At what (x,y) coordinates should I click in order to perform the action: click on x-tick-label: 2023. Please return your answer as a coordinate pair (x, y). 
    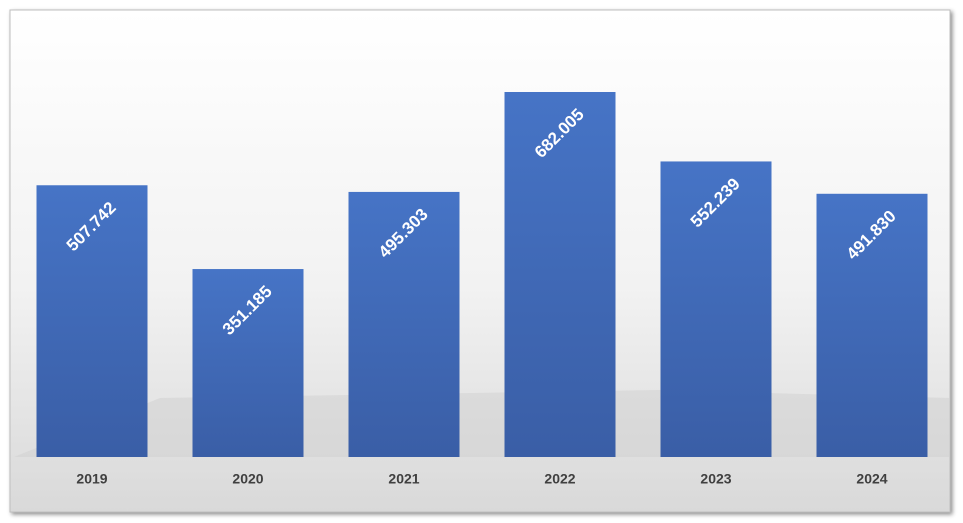
    Looking at the image, I should click on (715, 479).